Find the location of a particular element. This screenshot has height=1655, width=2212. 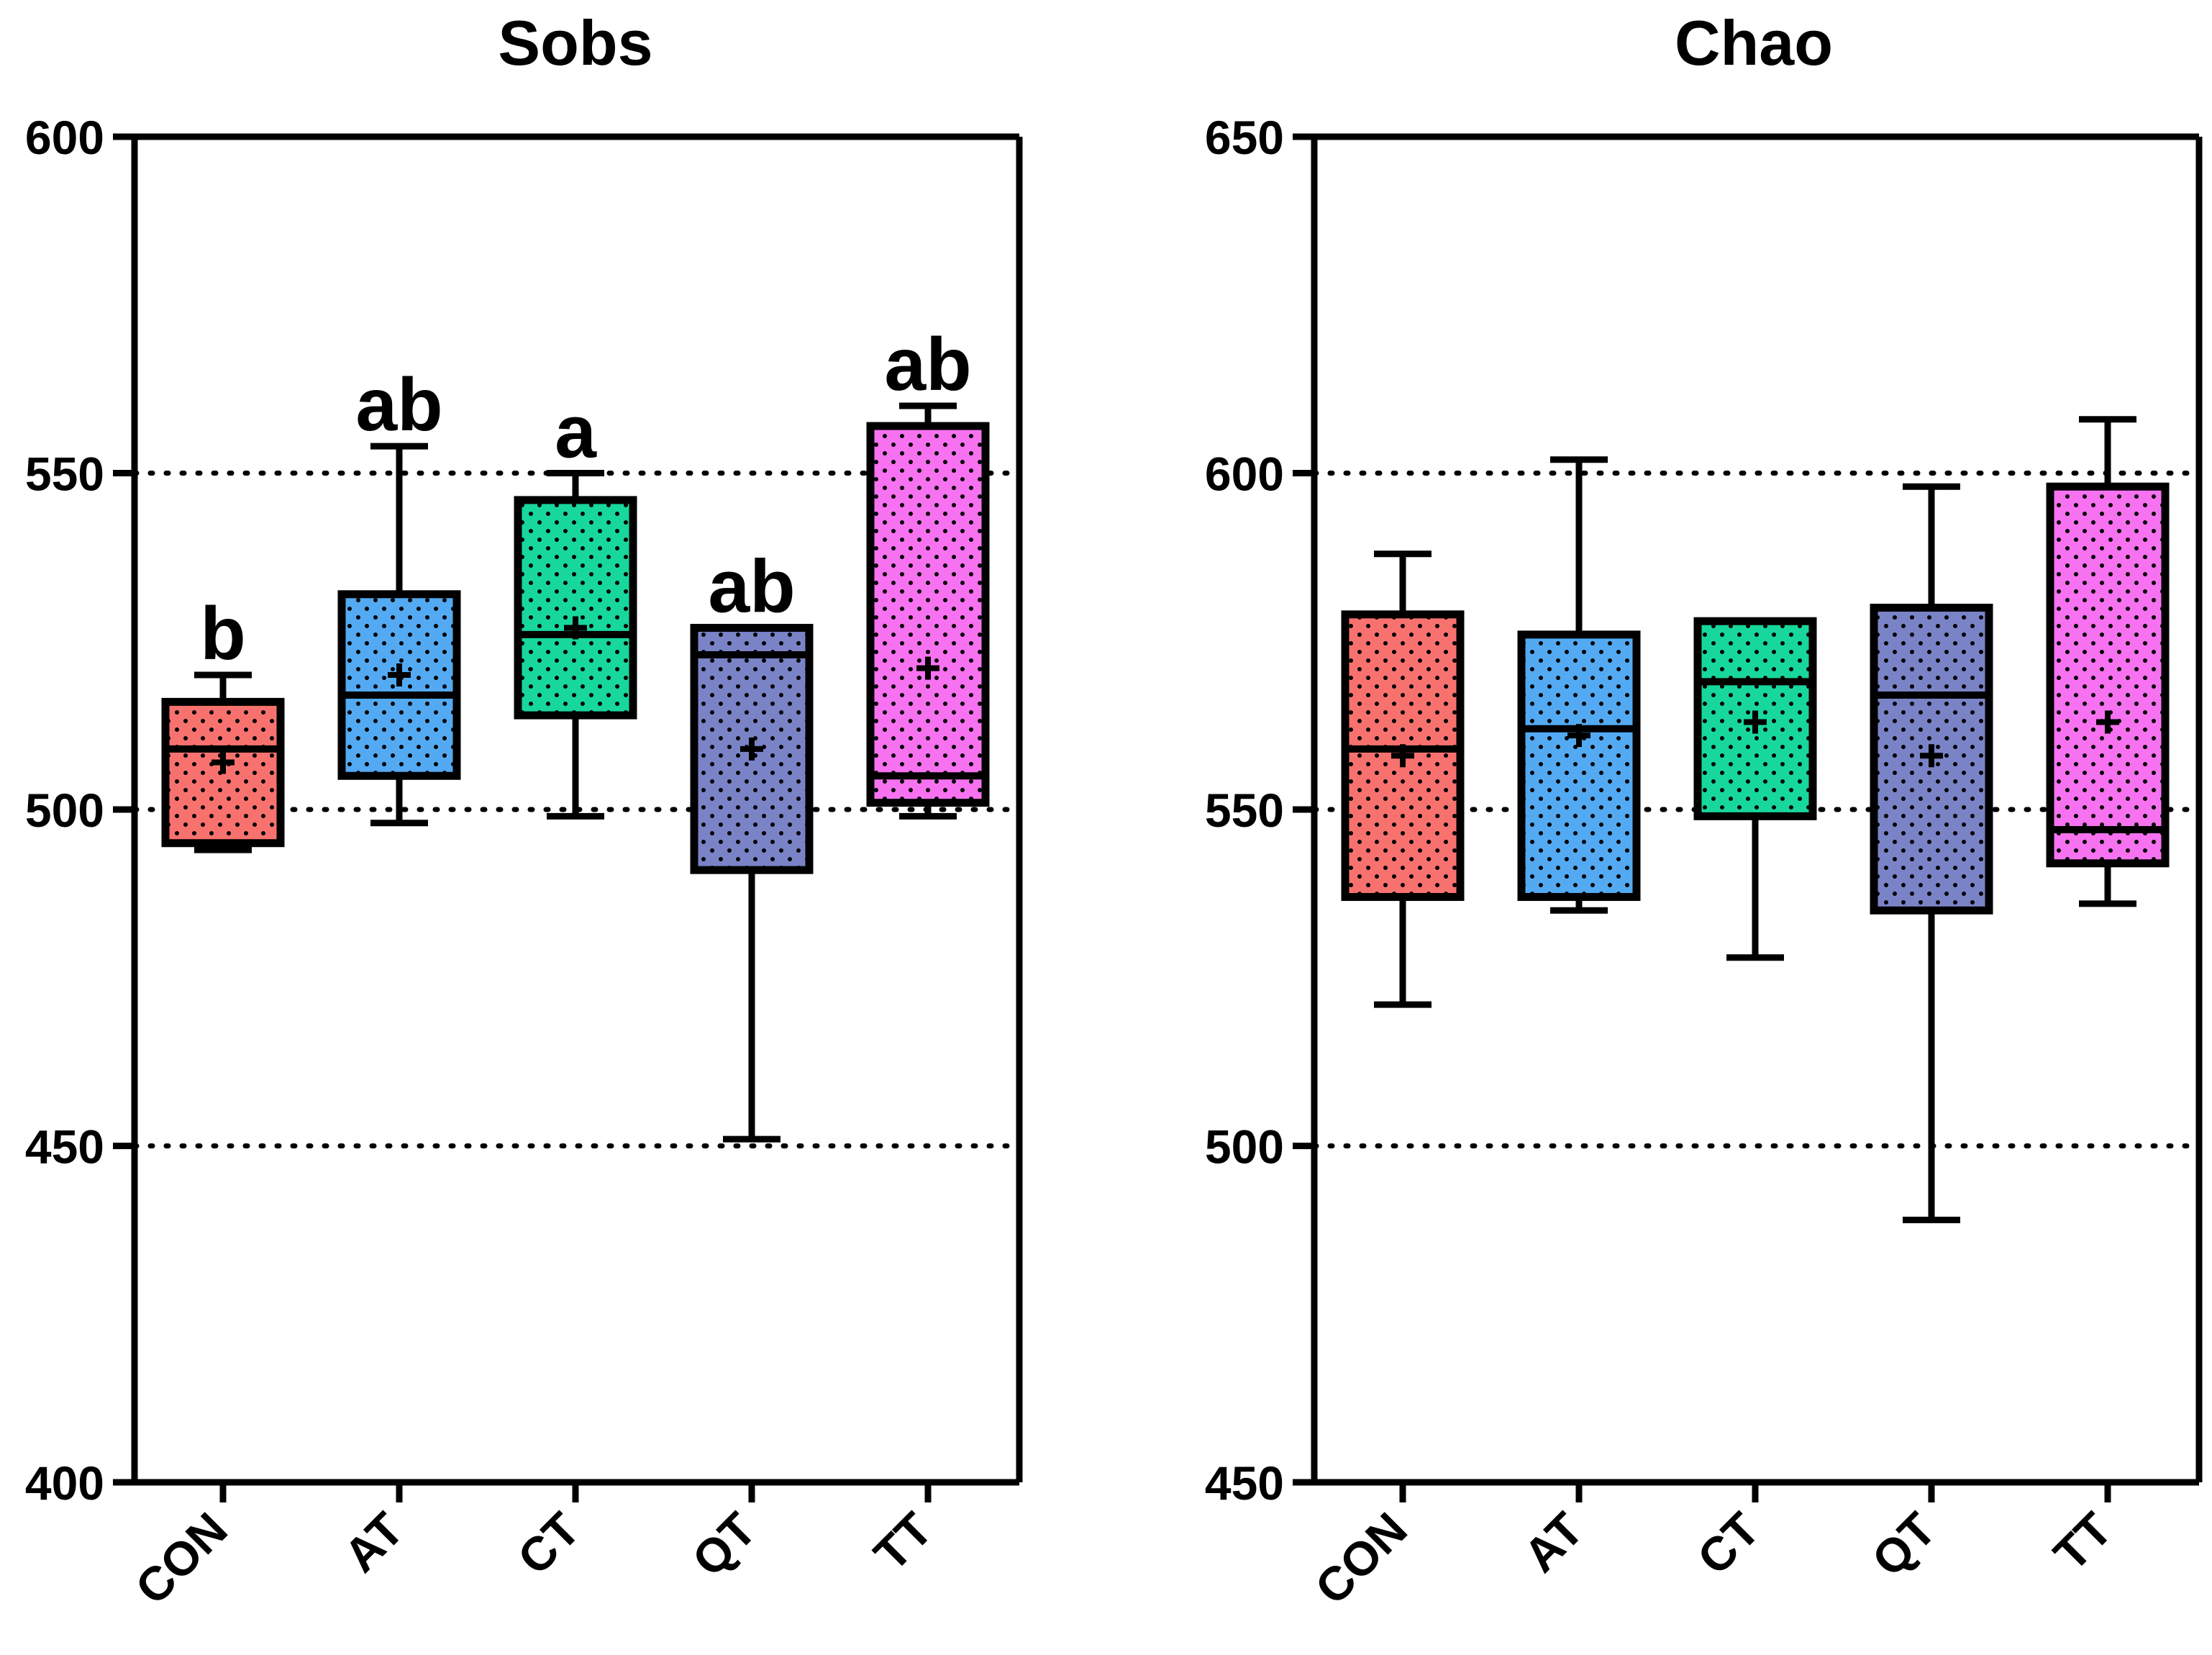

box-at: ab is located at coordinates (399, 595).